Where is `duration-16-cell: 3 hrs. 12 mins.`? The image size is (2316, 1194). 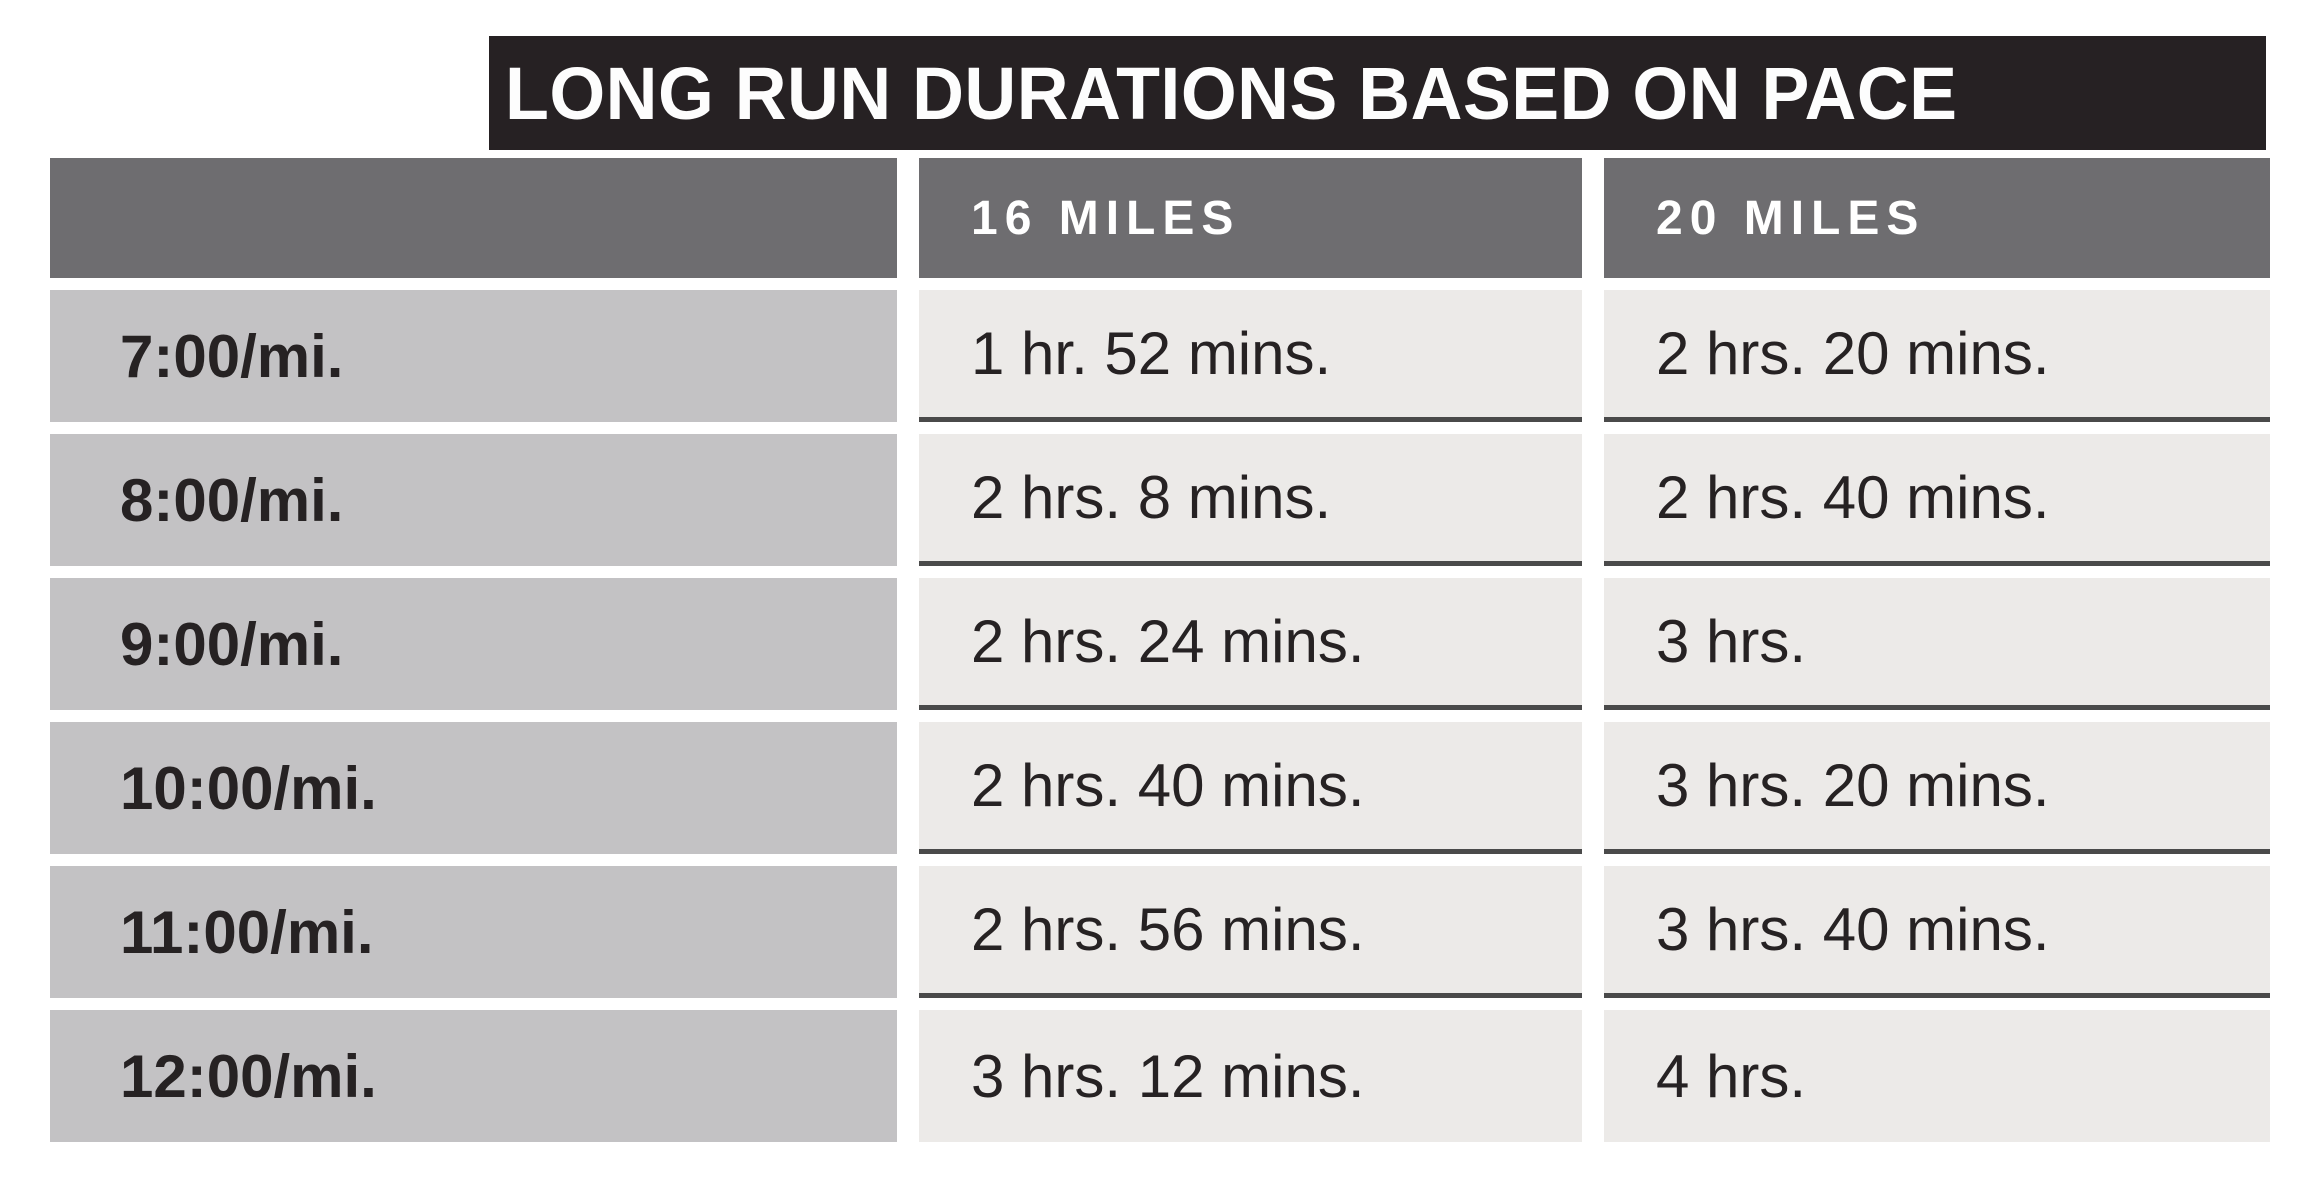 duration-16-cell: 3 hrs. 12 mins. is located at coordinates (1250, 1076).